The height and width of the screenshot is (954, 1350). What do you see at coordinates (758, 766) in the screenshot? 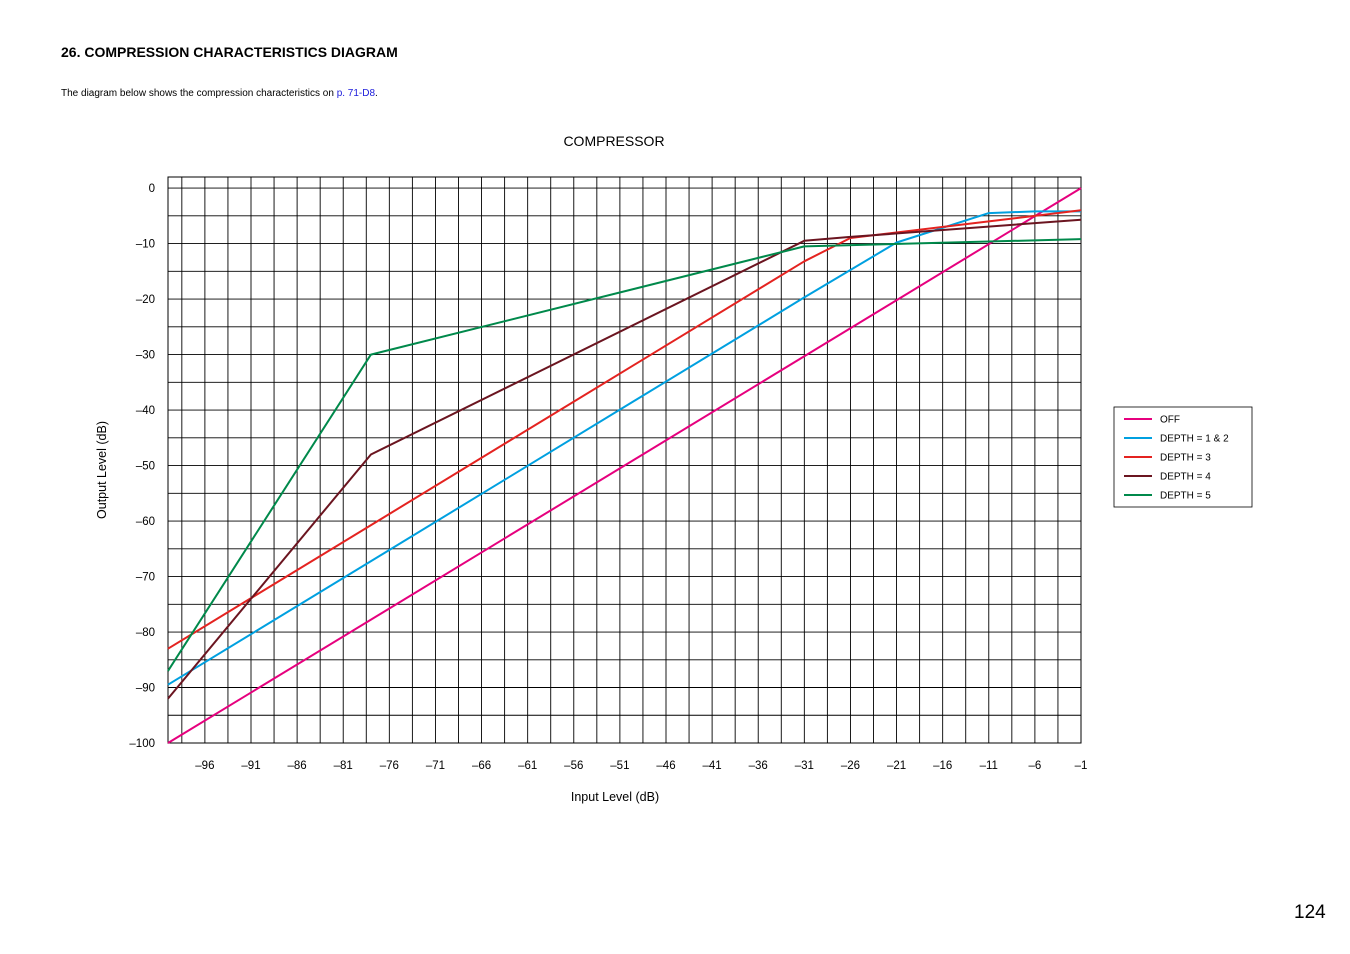
I see `x-tick-label: –36` at bounding box center [758, 766].